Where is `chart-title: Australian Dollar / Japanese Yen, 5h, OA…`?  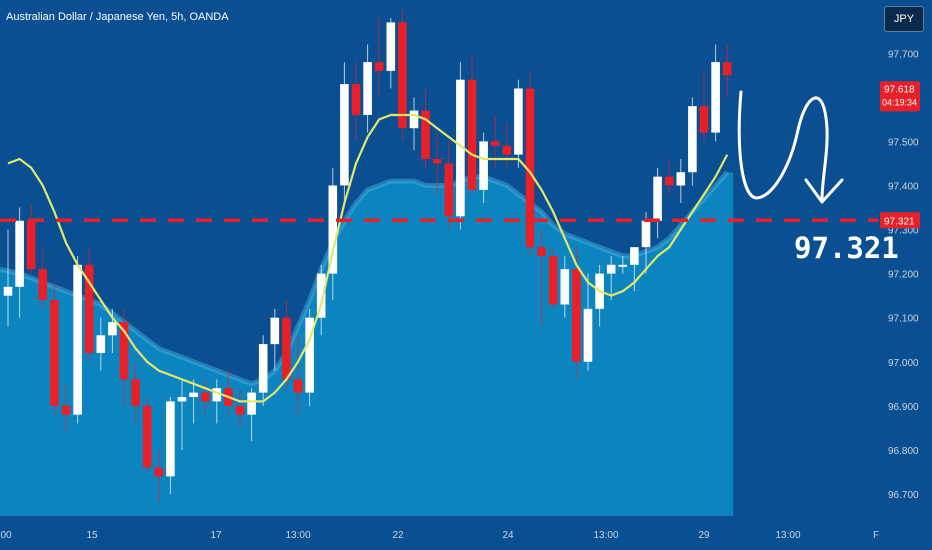
chart-title: Australian Dollar / Japanese Yen, 5h, OA… is located at coordinates (117, 17).